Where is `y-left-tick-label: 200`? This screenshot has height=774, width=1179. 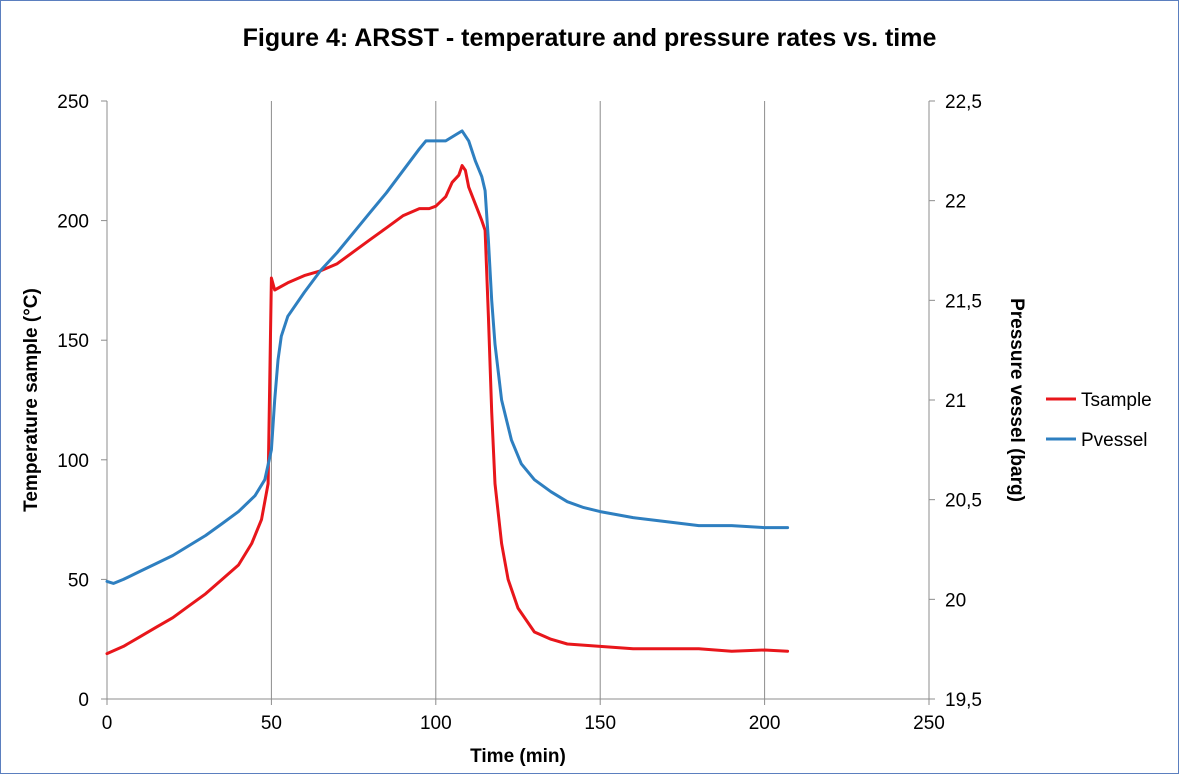 y-left-tick-label: 200 is located at coordinates (73, 222).